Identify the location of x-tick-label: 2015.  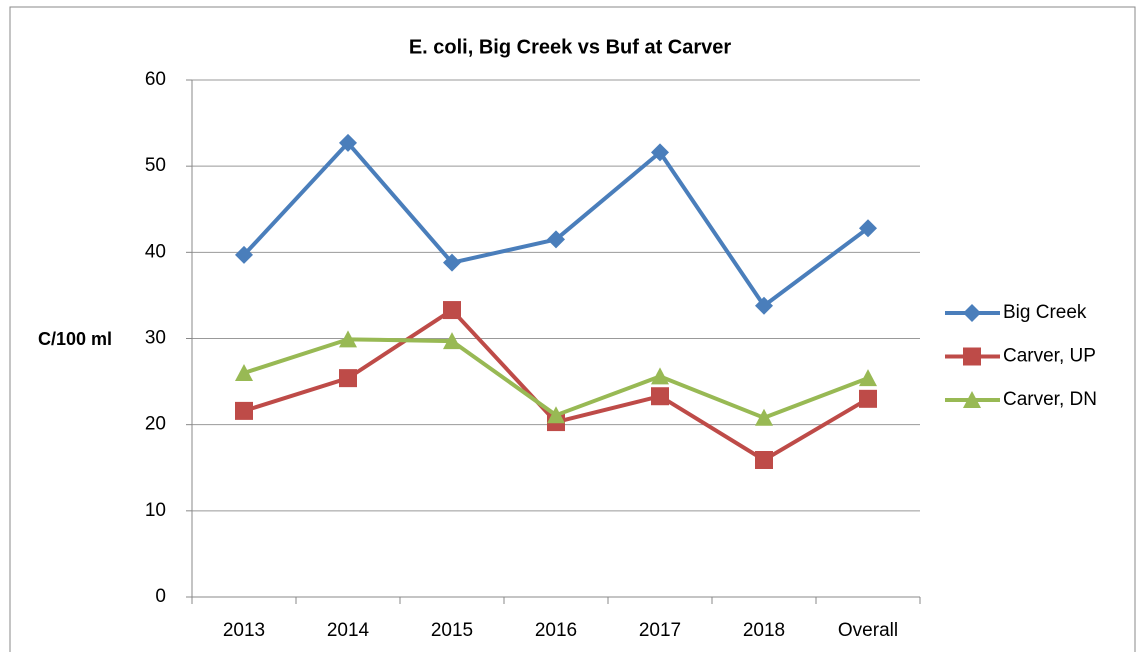
(452, 630).